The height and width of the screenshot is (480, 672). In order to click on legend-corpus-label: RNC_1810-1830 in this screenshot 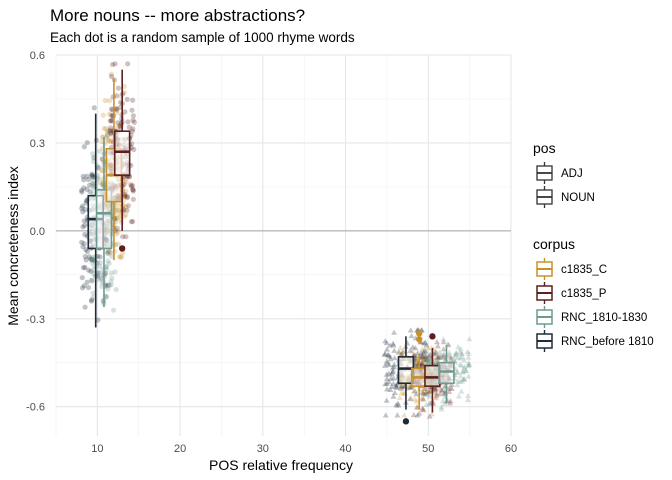, I will do `click(604, 318)`.